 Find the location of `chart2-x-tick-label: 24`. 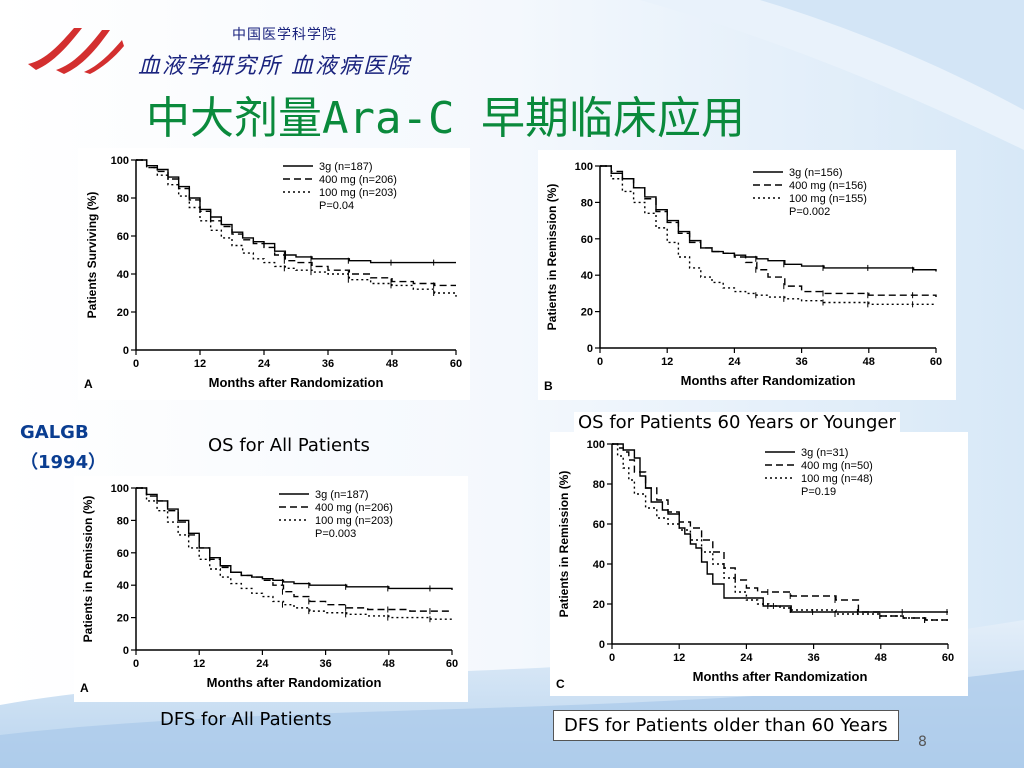

chart2-x-tick-label: 24 is located at coordinates (262, 664).